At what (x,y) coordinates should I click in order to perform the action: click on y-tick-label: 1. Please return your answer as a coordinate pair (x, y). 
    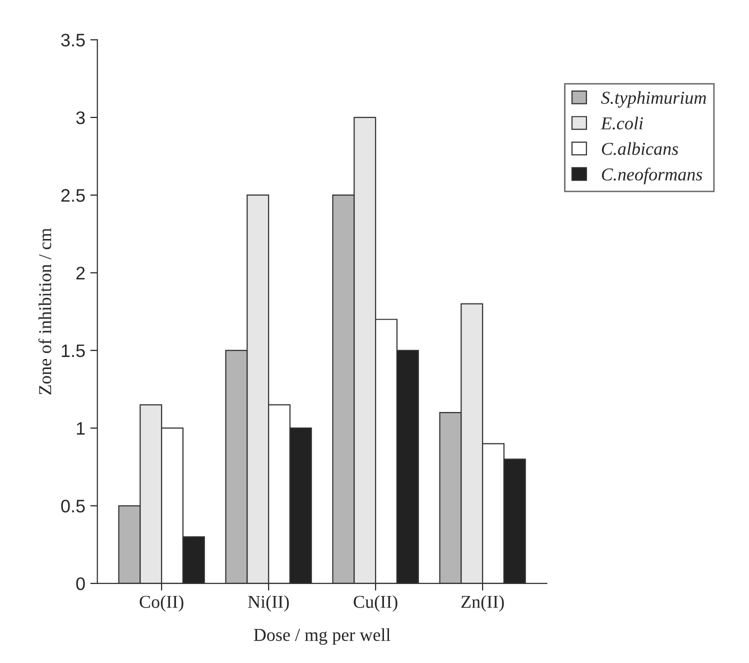
    Looking at the image, I should click on (80, 428).